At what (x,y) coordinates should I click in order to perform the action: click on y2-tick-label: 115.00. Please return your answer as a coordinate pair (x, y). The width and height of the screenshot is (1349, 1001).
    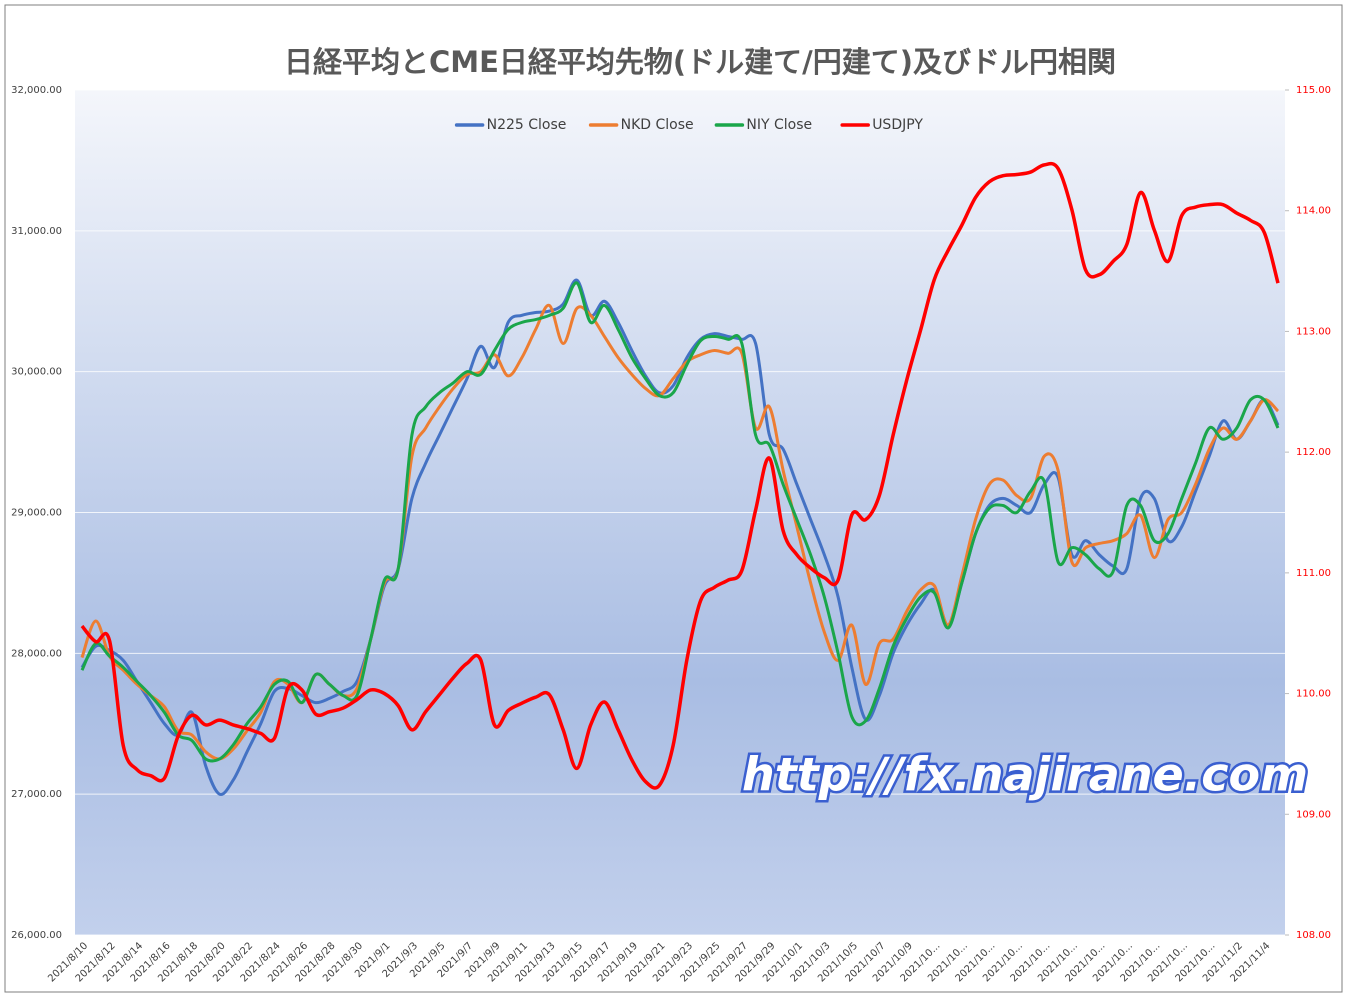
    Looking at the image, I should click on (1313, 90).